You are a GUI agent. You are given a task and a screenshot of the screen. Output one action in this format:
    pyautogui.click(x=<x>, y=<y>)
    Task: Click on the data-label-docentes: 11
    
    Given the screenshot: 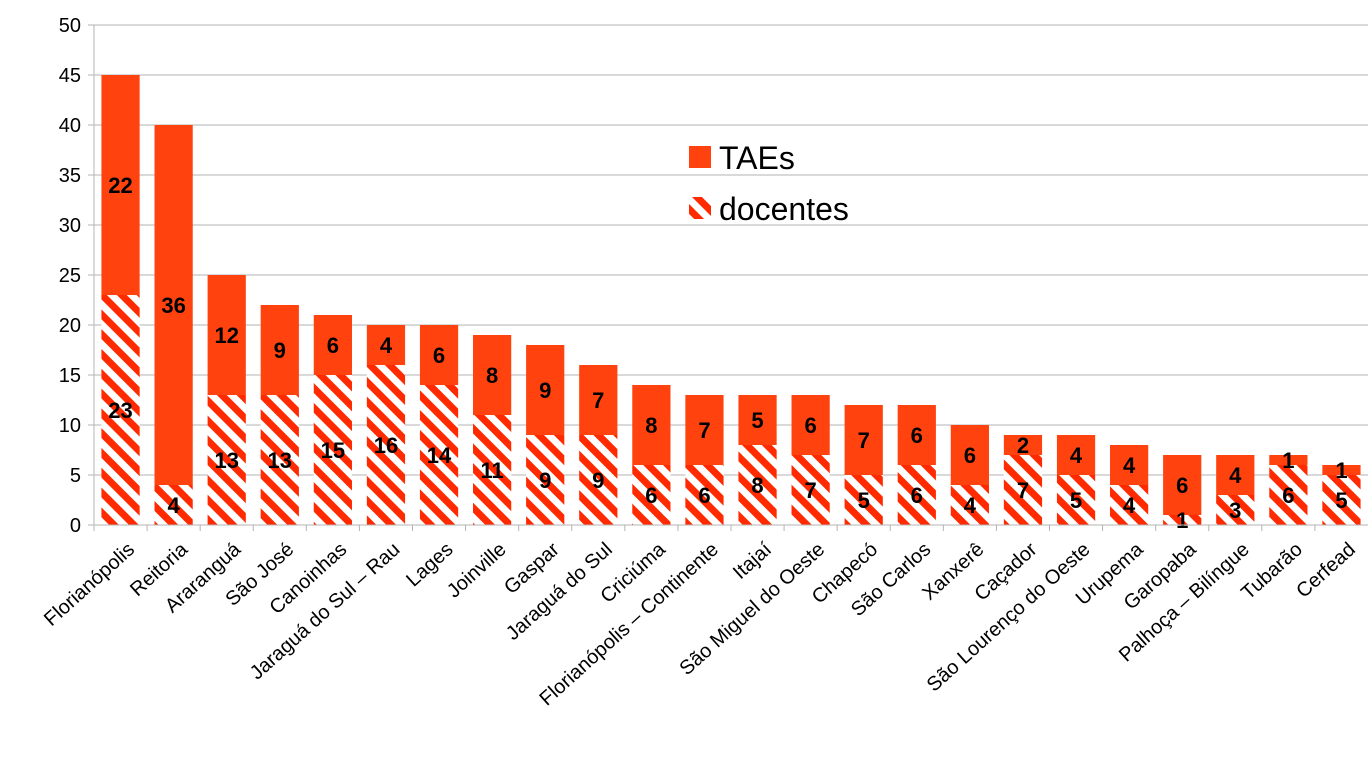 What is the action you would take?
    pyautogui.click(x=491, y=470)
    